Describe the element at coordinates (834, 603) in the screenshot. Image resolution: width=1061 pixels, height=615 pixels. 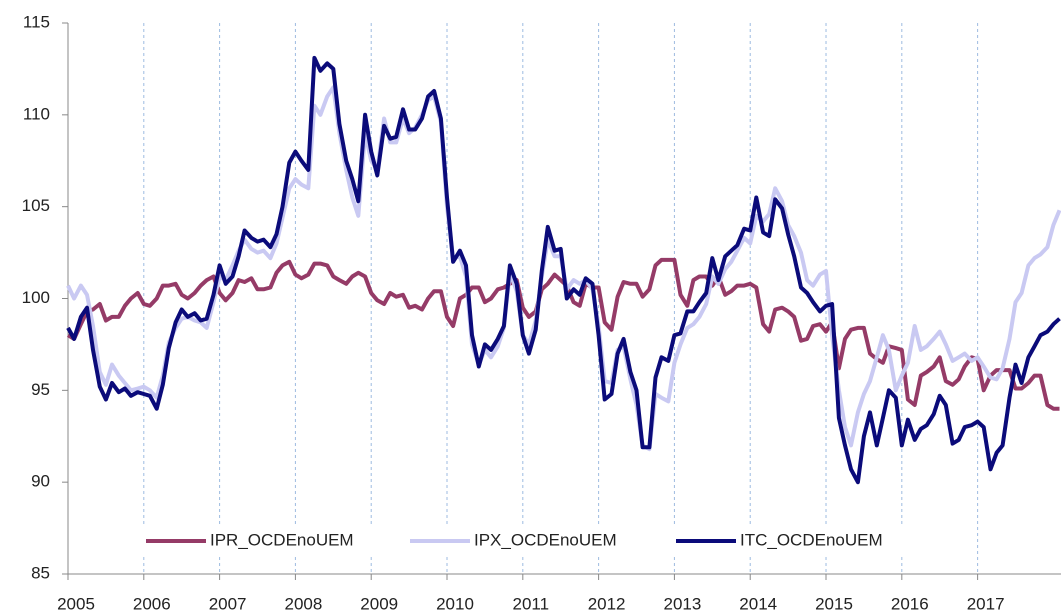
I see `x-tick-label: 2015` at that location.